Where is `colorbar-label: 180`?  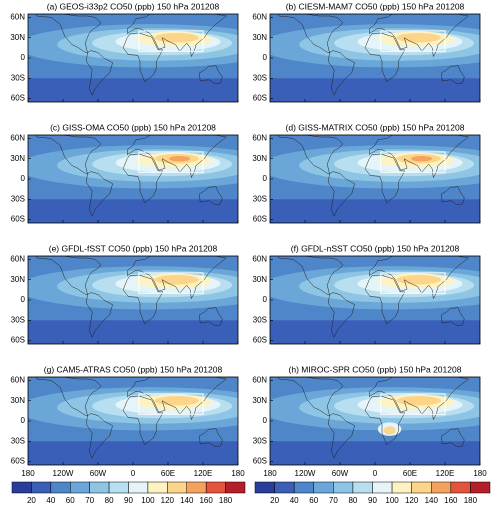 colorbar-label: 180 is located at coordinates (471, 500).